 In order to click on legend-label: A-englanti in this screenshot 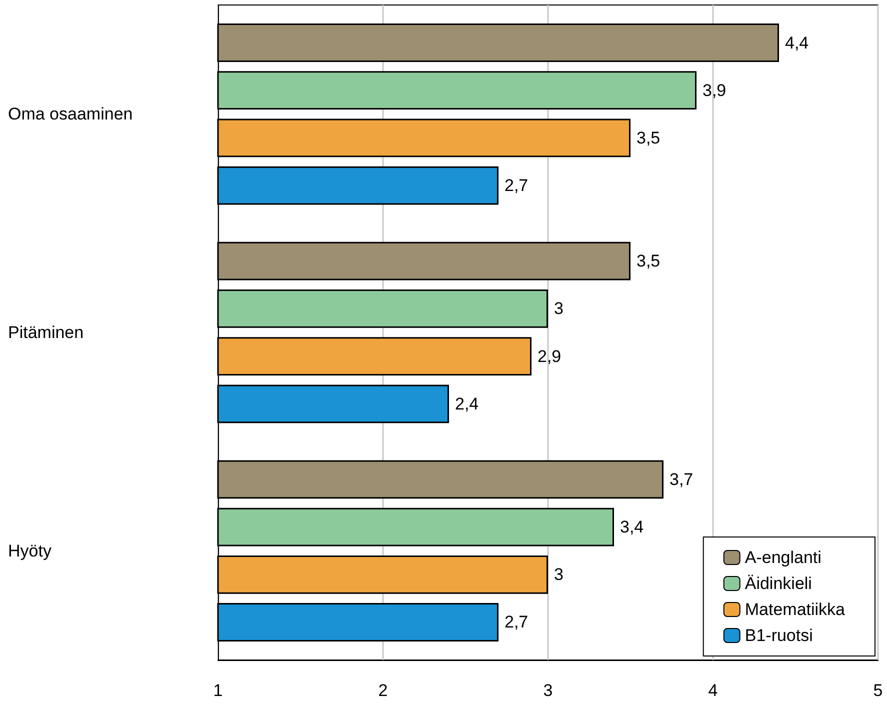, I will do `click(783, 557)`.